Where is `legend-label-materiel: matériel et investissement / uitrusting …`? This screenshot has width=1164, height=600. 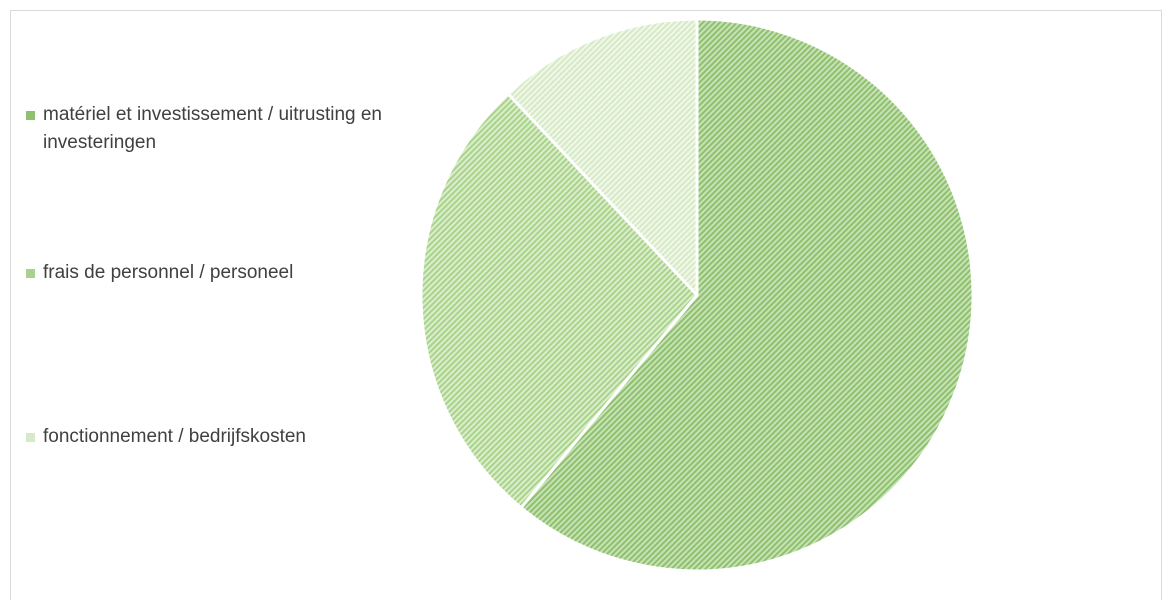 legend-label-materiel: matériel et investissement / uitrusting … is located at coordinates (212, 128).